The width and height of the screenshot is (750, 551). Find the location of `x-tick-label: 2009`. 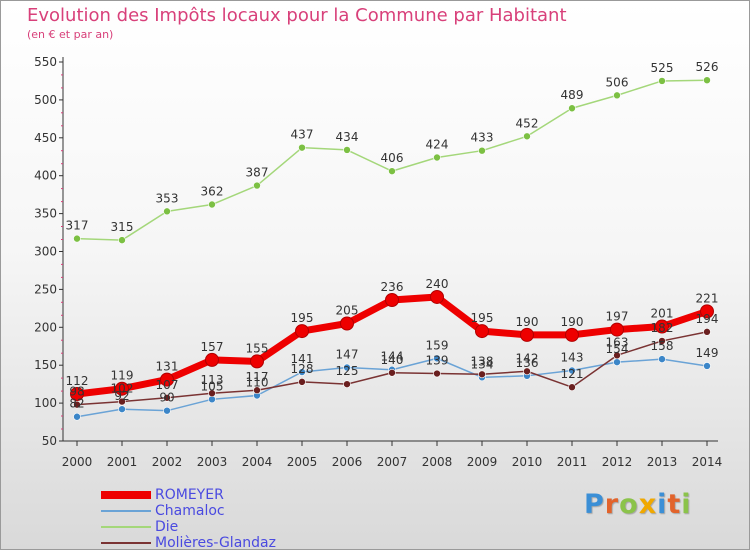

x-tick-label: 2009 is located at coordinates (482, 462).